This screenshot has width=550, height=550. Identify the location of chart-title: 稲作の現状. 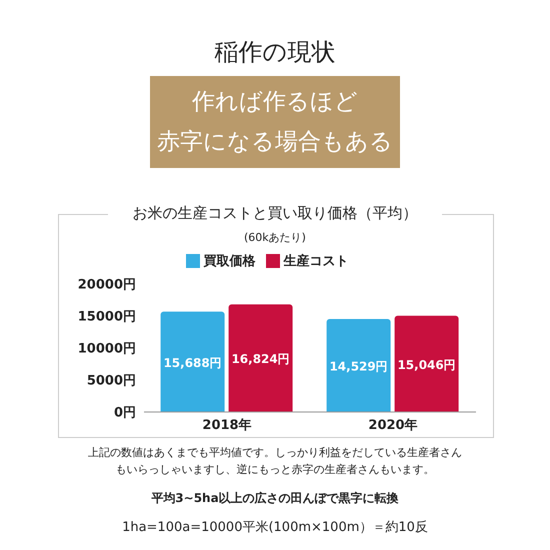
(275, 52).